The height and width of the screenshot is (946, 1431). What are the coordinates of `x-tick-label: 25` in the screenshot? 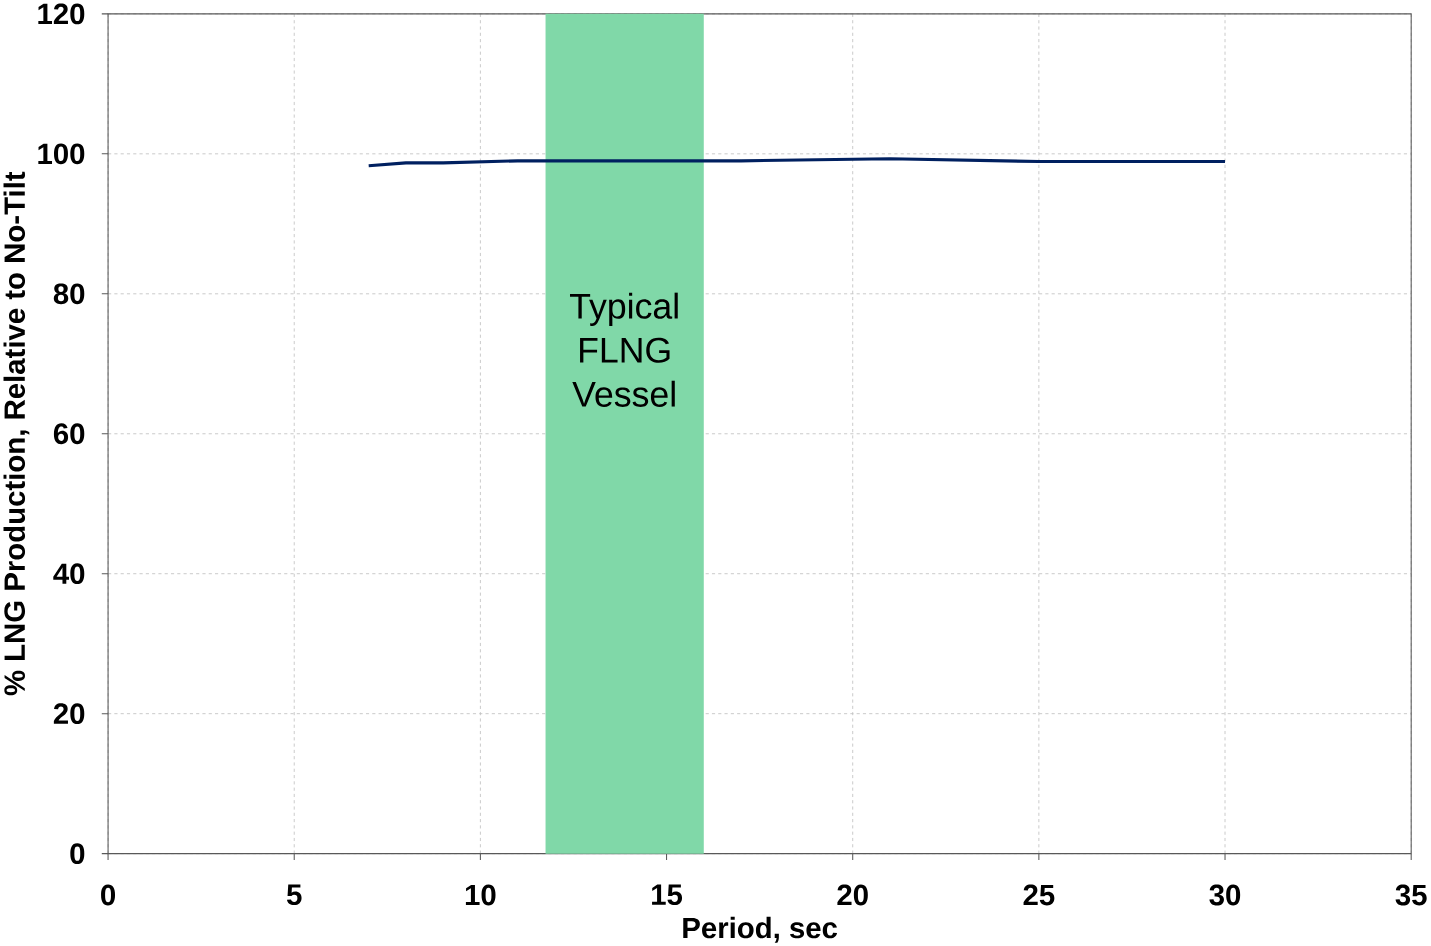 It's located at (1039, 895).